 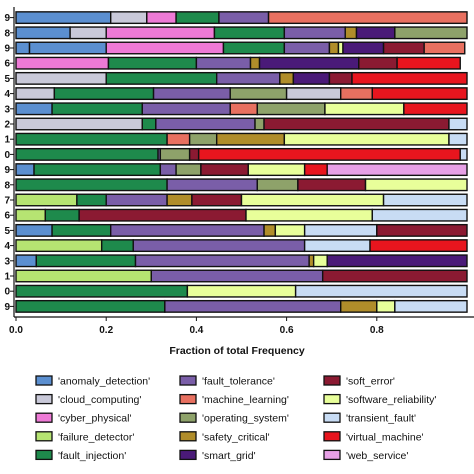 What do you see at coordinates (245, 400) in the screenshot?
I see `legend-label: 'machine_learning'` at bounding box center [245, 400].